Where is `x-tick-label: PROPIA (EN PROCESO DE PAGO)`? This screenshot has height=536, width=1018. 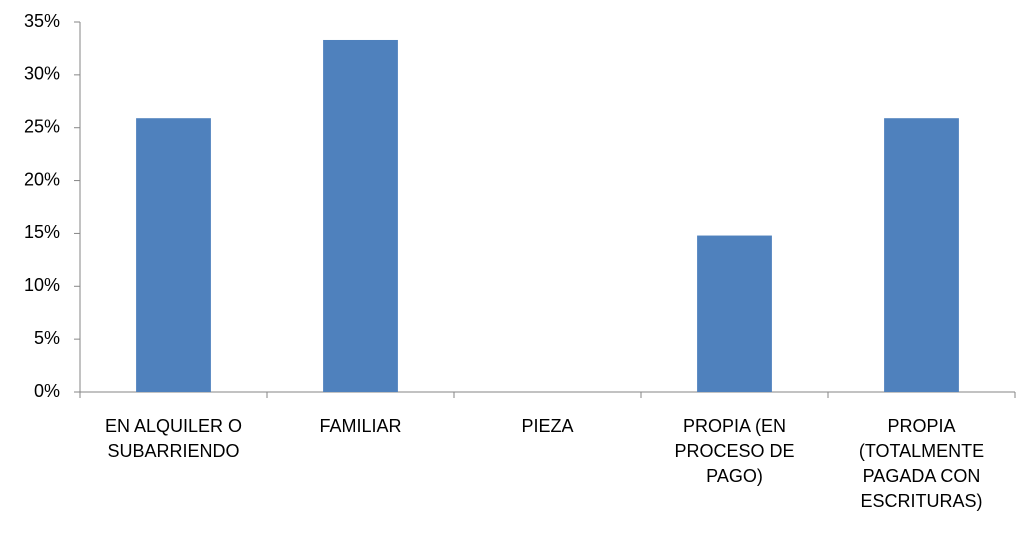
x-tick-label: PROPIA (EN PROCESO DE PAGO) is located at coordinates (734, 451).